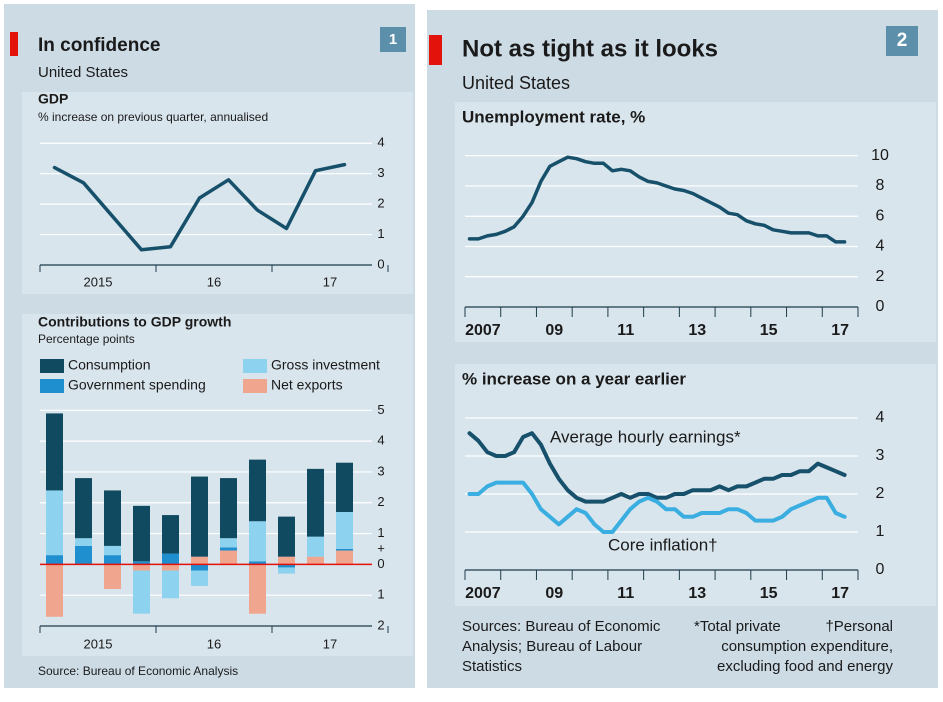 Image resolution: width=943 pixels, height=702 pixels. I want to click on panel-number: 2, so click(902, 40).